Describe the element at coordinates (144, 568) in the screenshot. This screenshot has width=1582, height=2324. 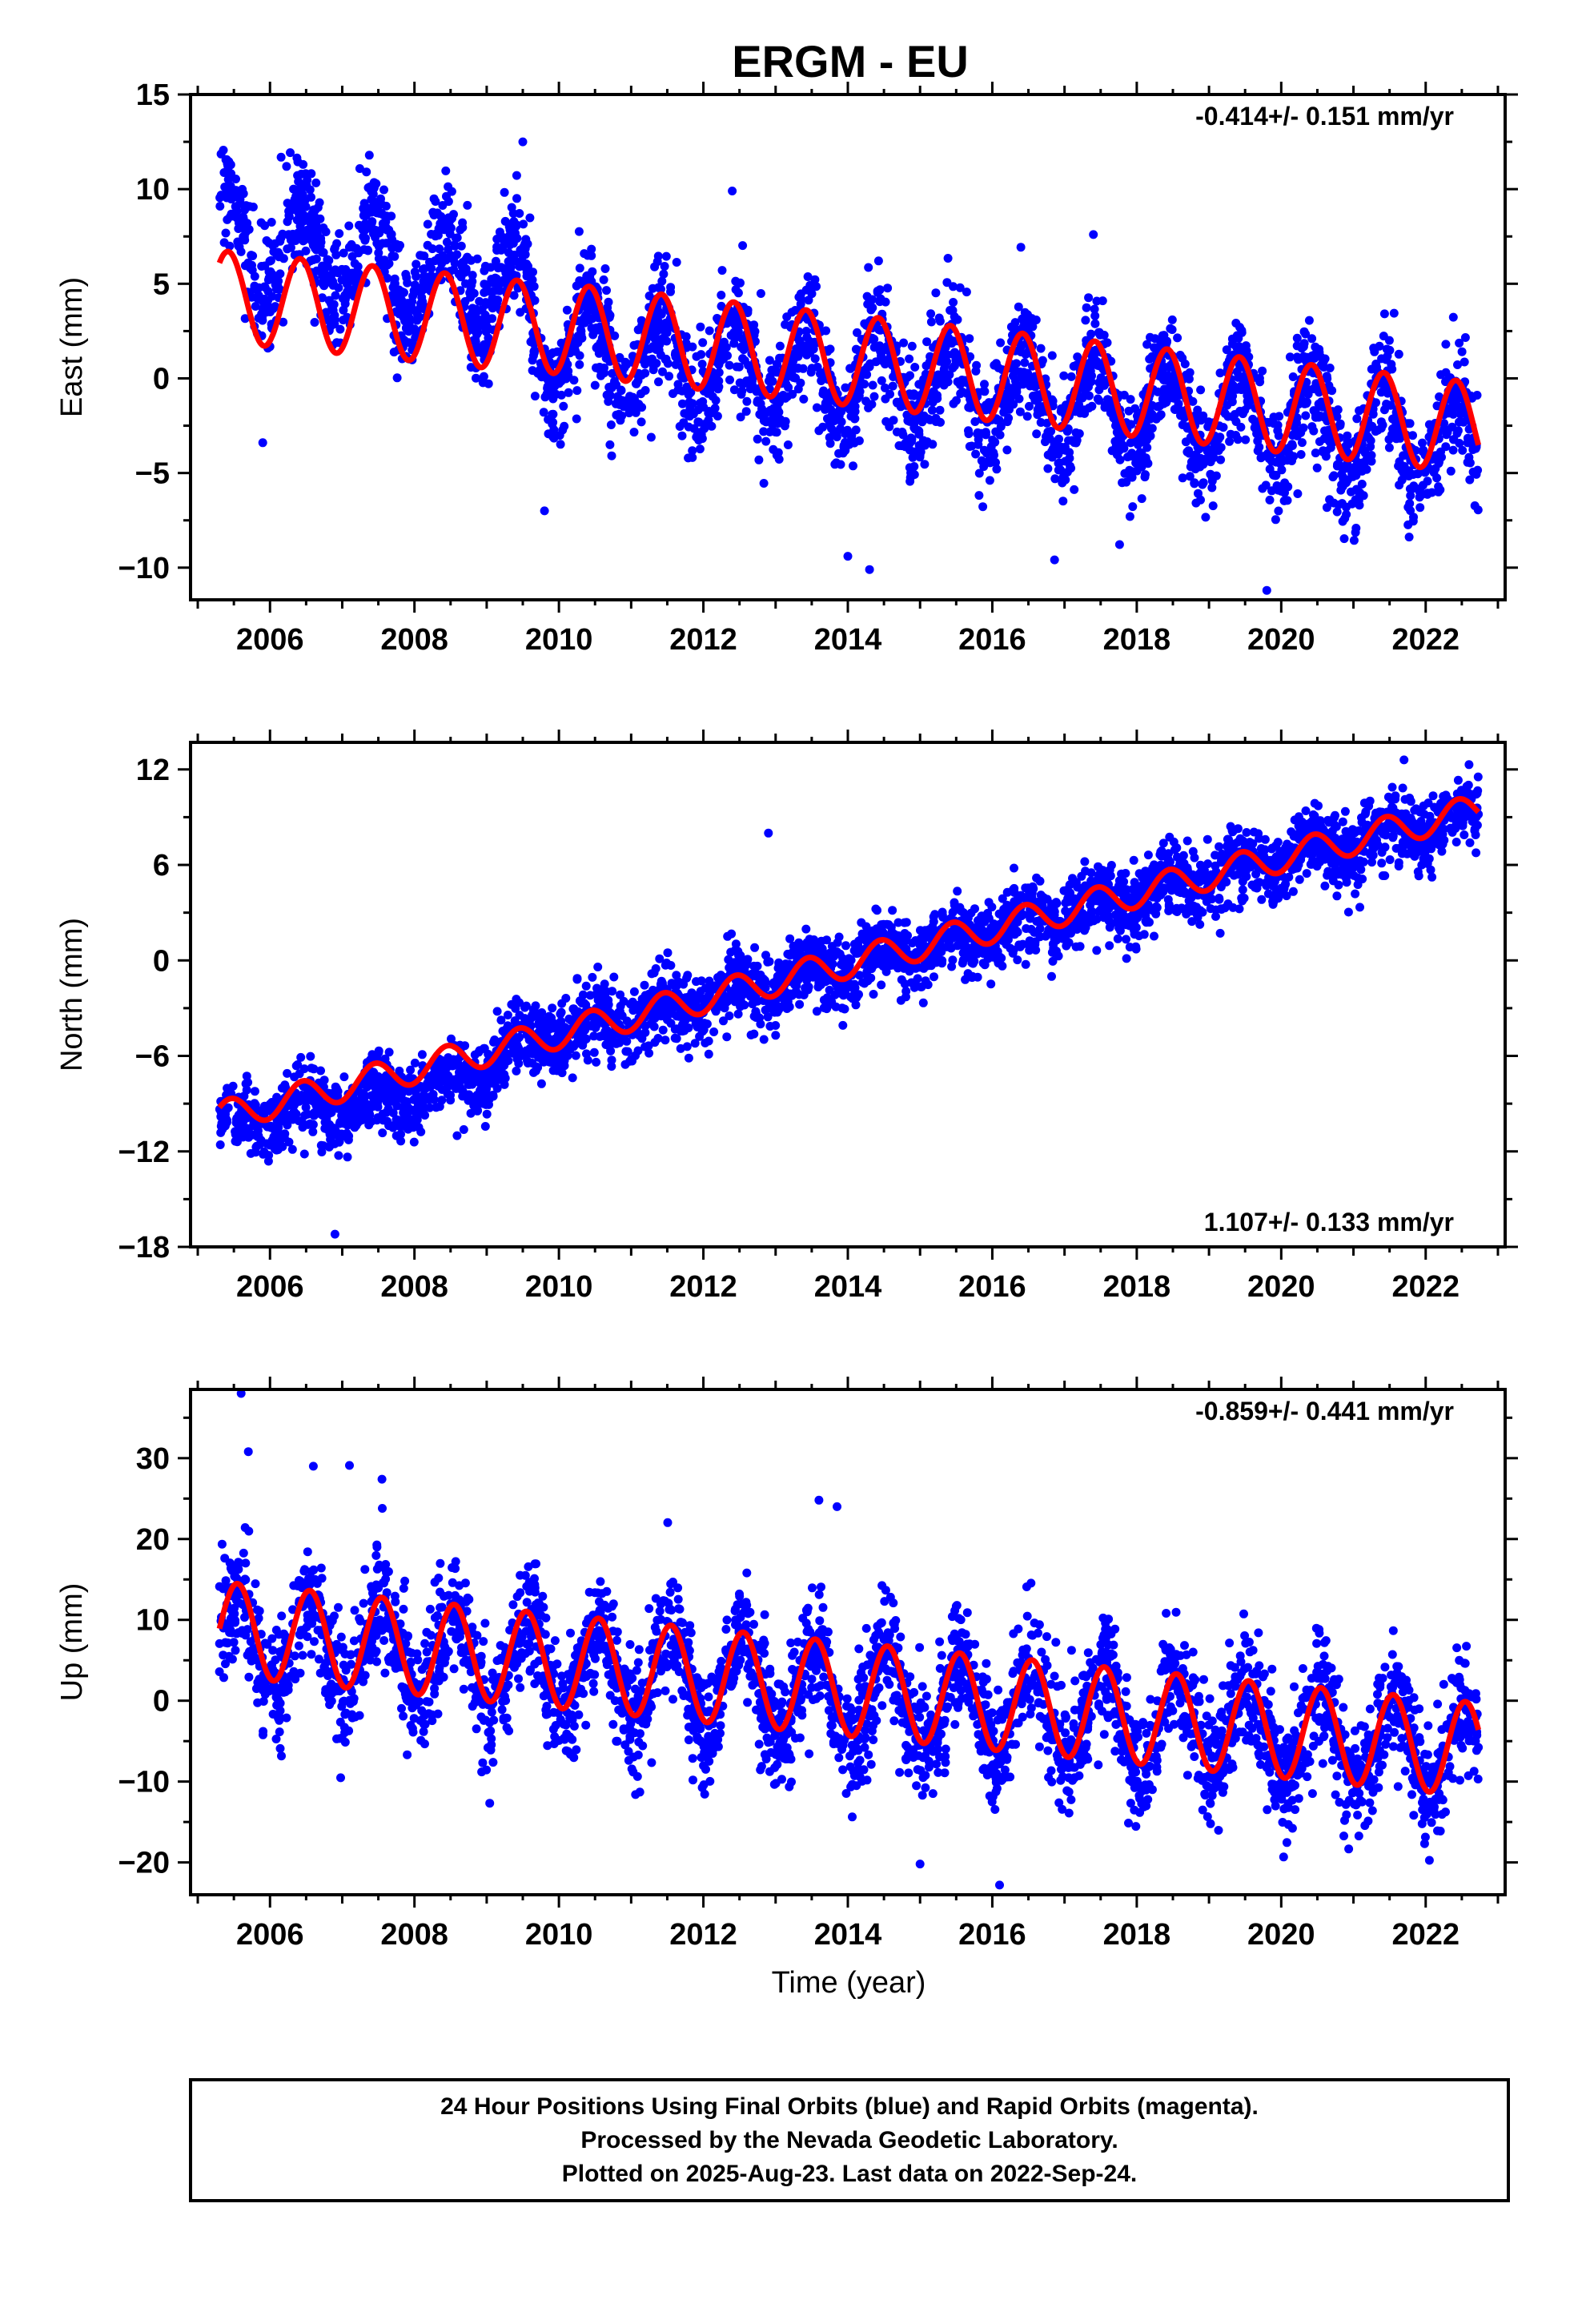
I see `y-tick-label: −10` at that location.